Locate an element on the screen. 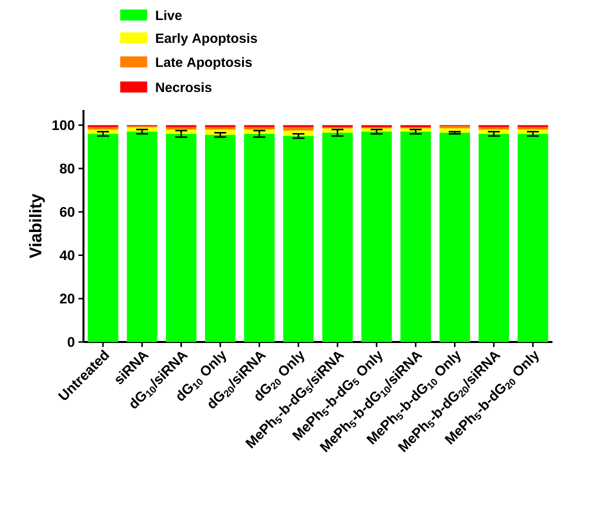  y-tick-label: 0 is located at coordinates (71, 342).